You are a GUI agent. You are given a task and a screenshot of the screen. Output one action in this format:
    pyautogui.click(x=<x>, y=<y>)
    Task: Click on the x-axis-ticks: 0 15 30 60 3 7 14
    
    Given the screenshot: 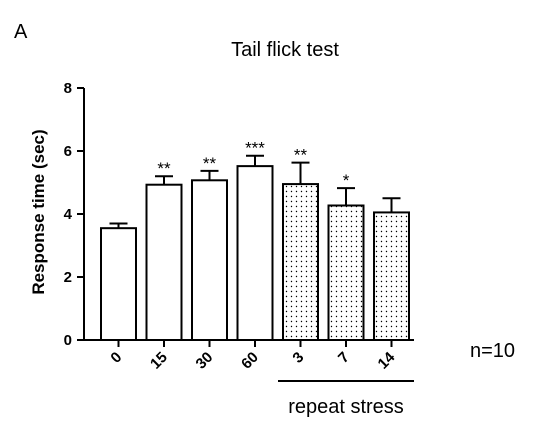 What is the action you would take?
    pyautogui.click(x=253, y=356)
    